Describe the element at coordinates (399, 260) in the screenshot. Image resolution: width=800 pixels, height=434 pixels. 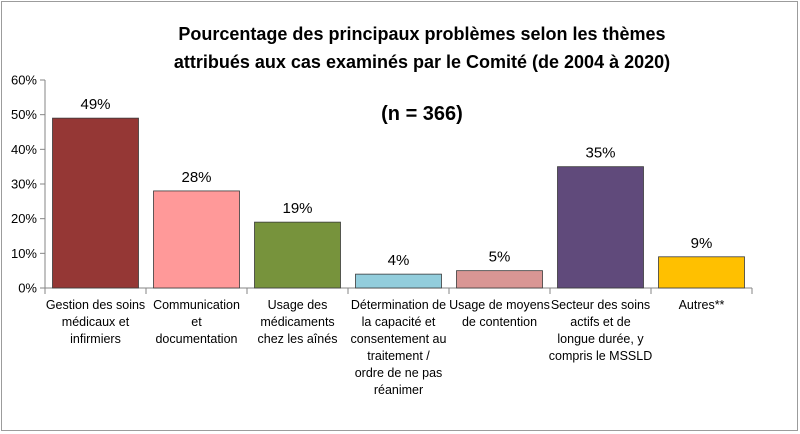
I see `data-label: 4%` at that location.